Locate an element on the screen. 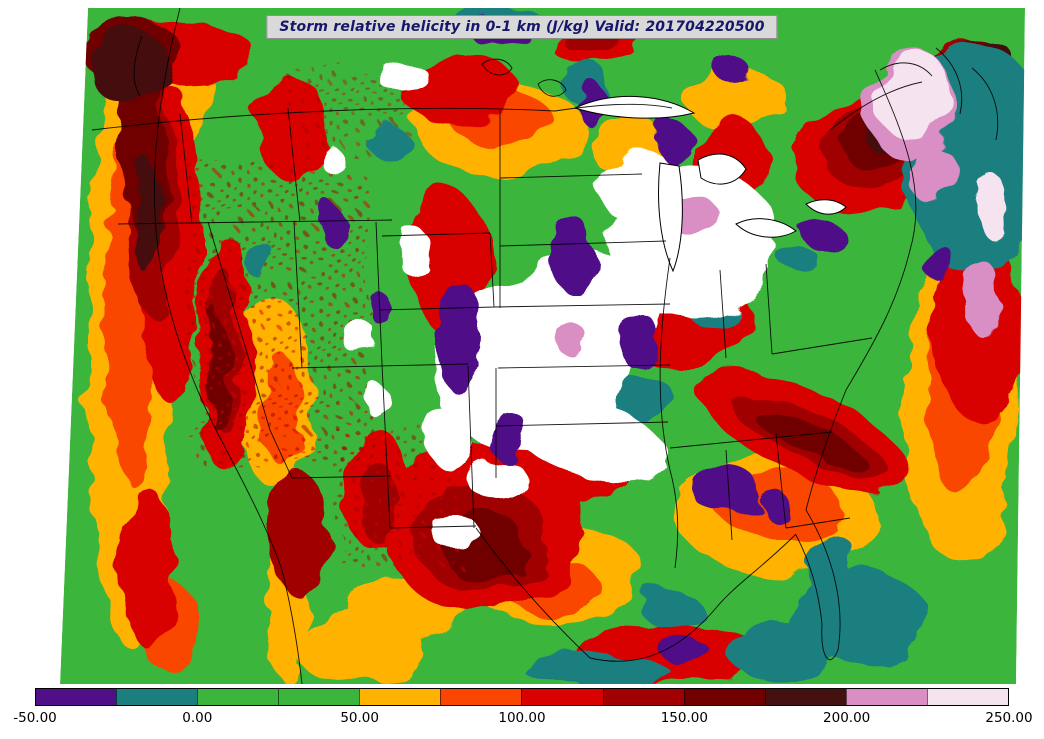 This screenshot has height=739, width=1044. colorbar-tick-label: 200.00 is located at coordinates (847, 718).